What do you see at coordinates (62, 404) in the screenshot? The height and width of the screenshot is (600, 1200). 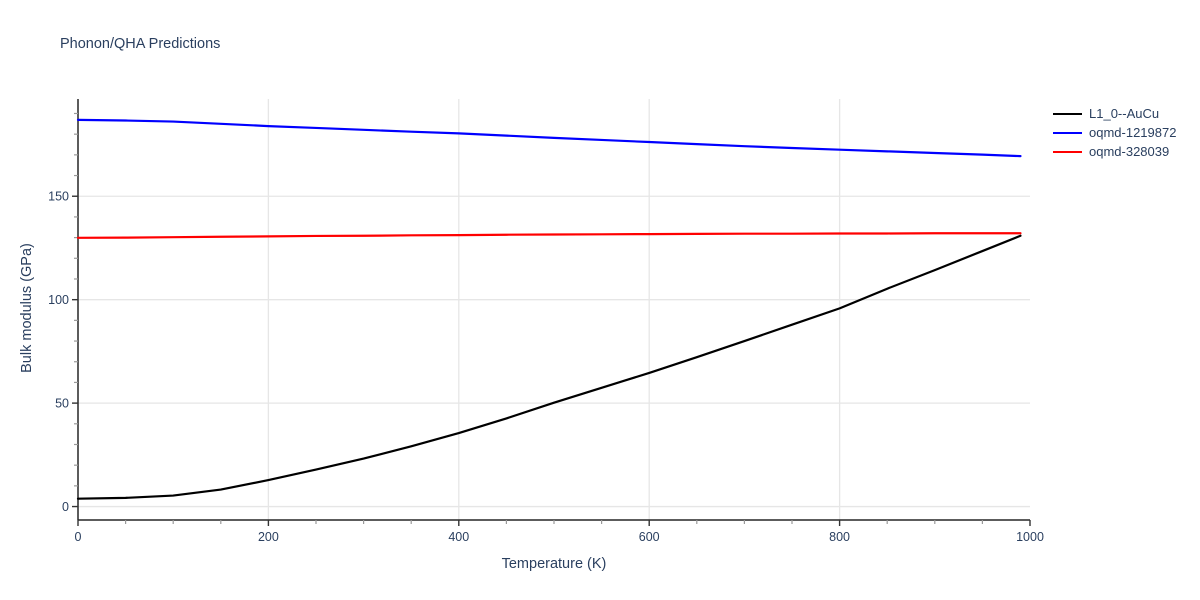 I see `y-tick-label: 50` at bounding box center [62, 404].